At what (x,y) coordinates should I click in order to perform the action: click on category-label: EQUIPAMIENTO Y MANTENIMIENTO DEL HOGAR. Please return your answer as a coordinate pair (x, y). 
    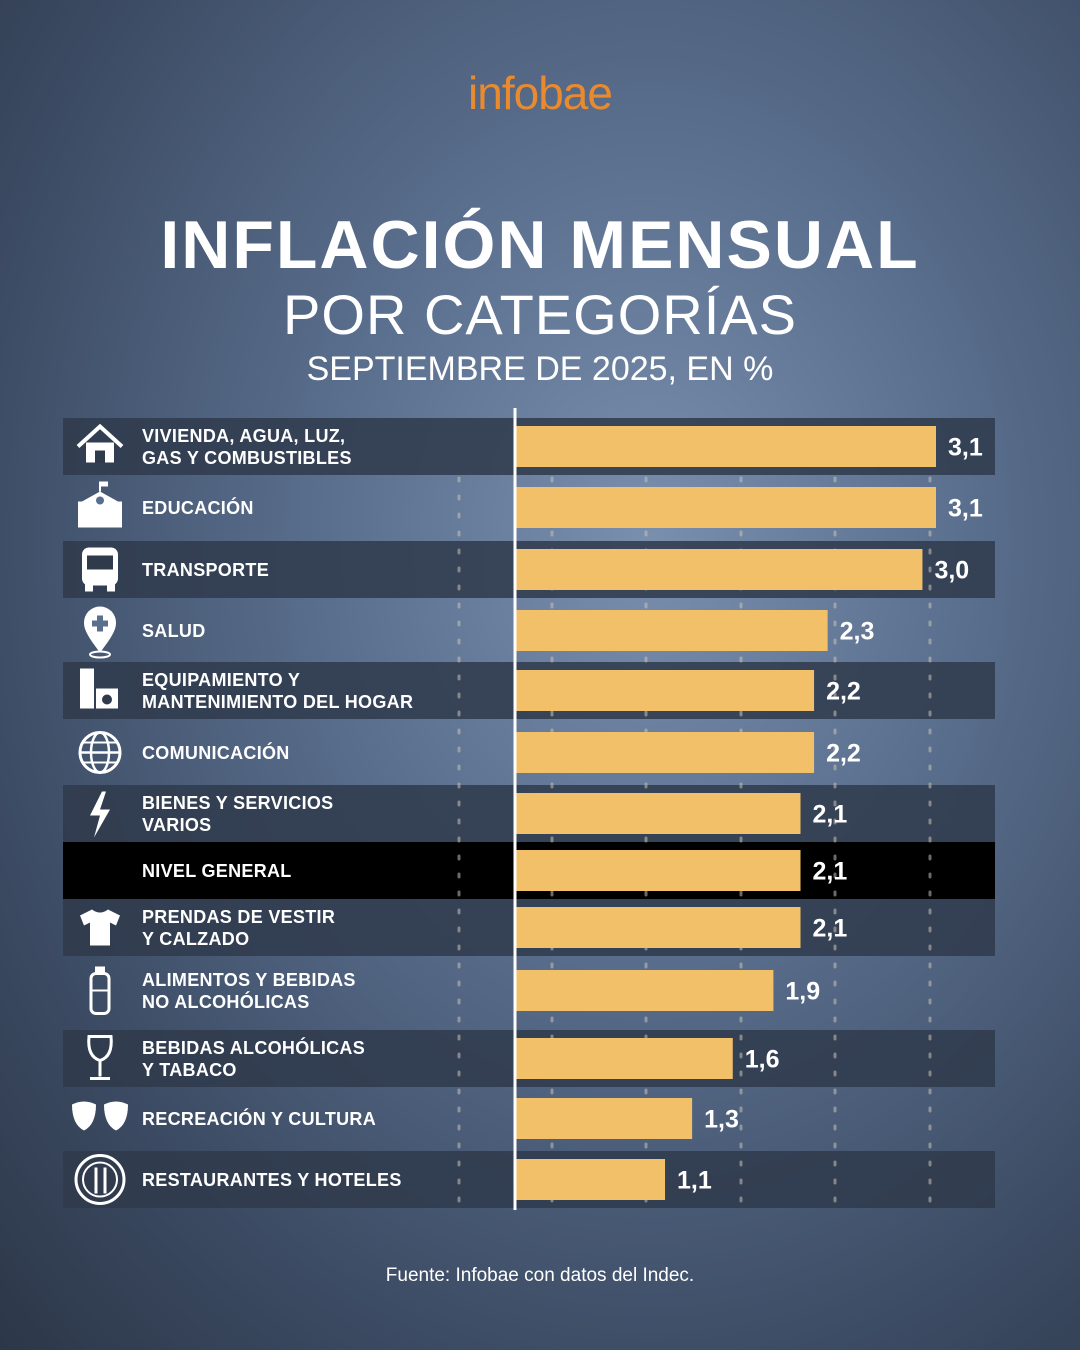
    Looking at the image, I should click on (277, 691).